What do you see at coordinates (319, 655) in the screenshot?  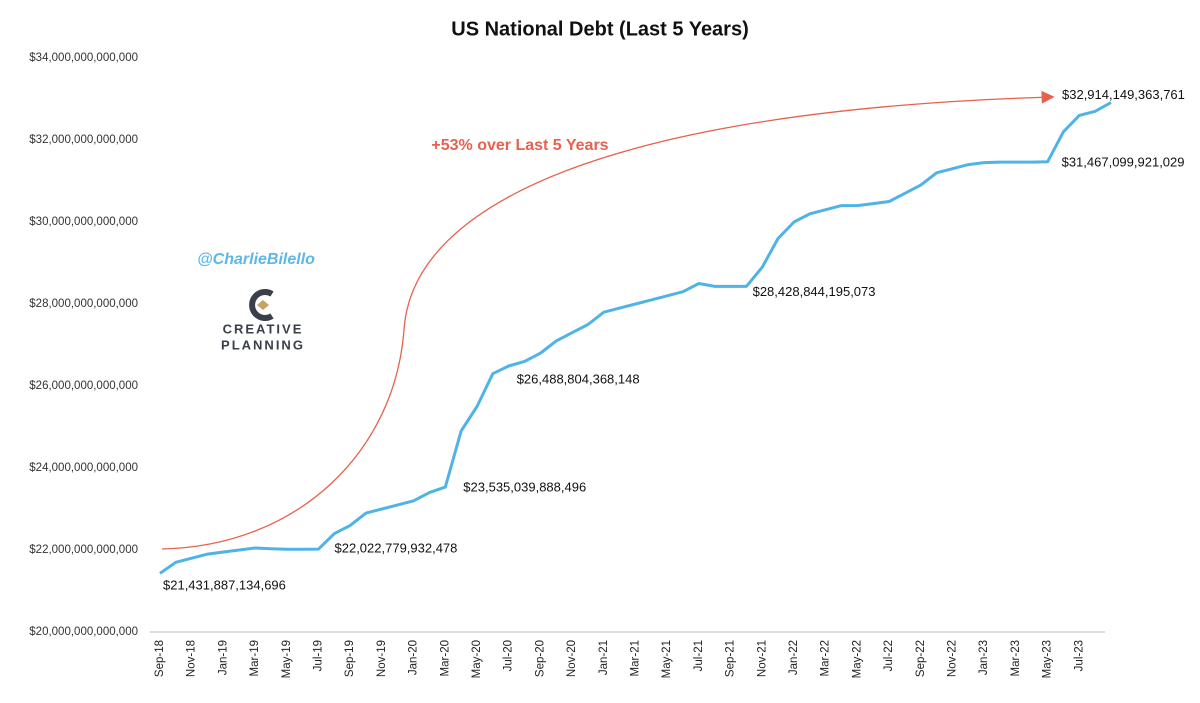 I see `x-tick-label: Jul-19` at bounding box center [319, 655].